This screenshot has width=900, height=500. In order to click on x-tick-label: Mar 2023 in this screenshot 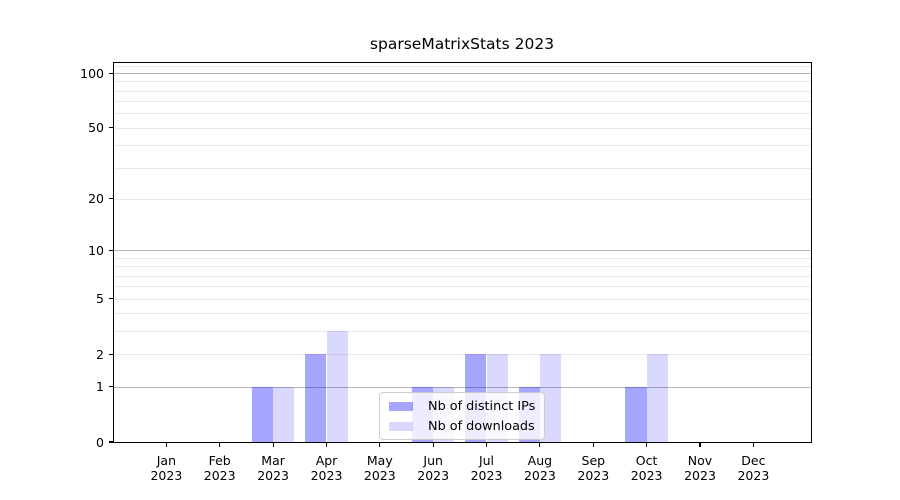, I will do `click(273, 468)`.